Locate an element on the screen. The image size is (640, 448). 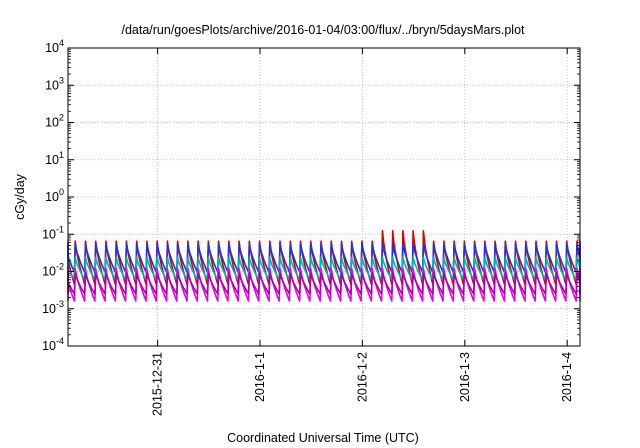
y-tick-label: 10⁻² is located at coordinates (53, 270).